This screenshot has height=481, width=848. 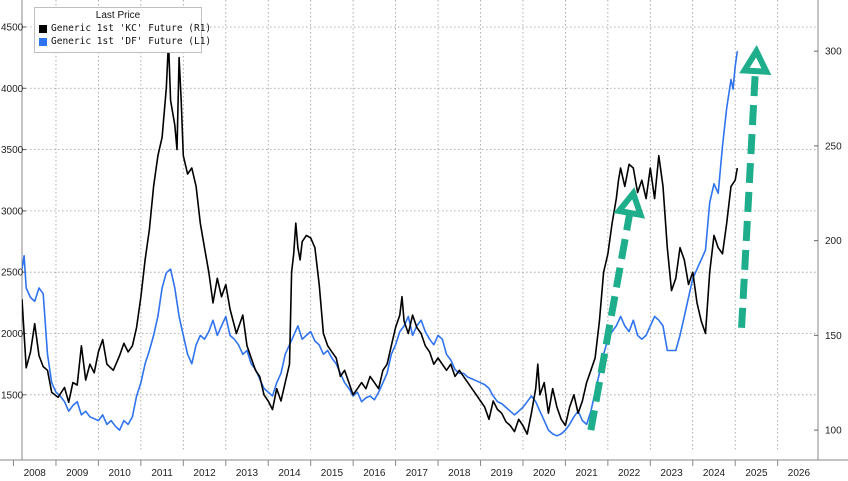 I want to click on y-right-tick-label-3: 250, so click(x=833, y=146).